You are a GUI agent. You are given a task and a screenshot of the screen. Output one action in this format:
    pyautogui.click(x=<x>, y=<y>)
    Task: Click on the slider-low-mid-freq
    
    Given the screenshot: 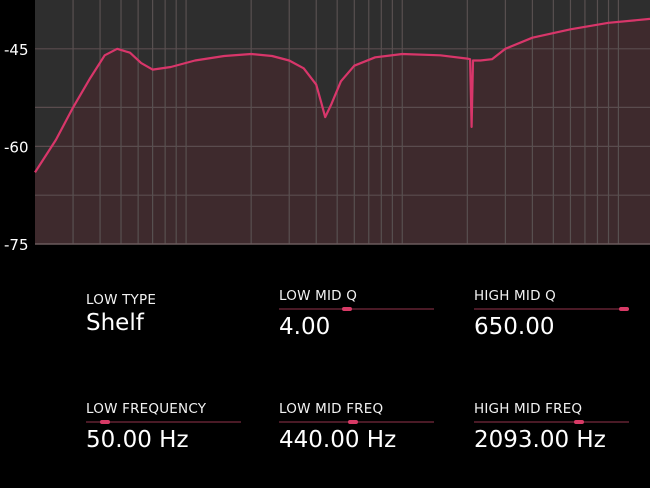 What is the action you would take?
    pyautogui.click(x=356, y=422)
    